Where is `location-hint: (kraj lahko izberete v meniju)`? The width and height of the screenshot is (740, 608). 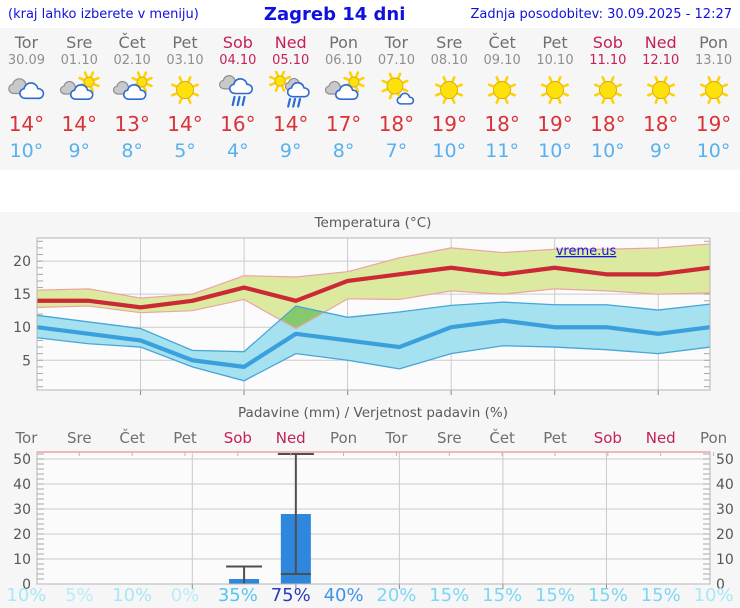
location-hint: (kraj lahko izberete v meniju) is located at coordinates (103, 14).